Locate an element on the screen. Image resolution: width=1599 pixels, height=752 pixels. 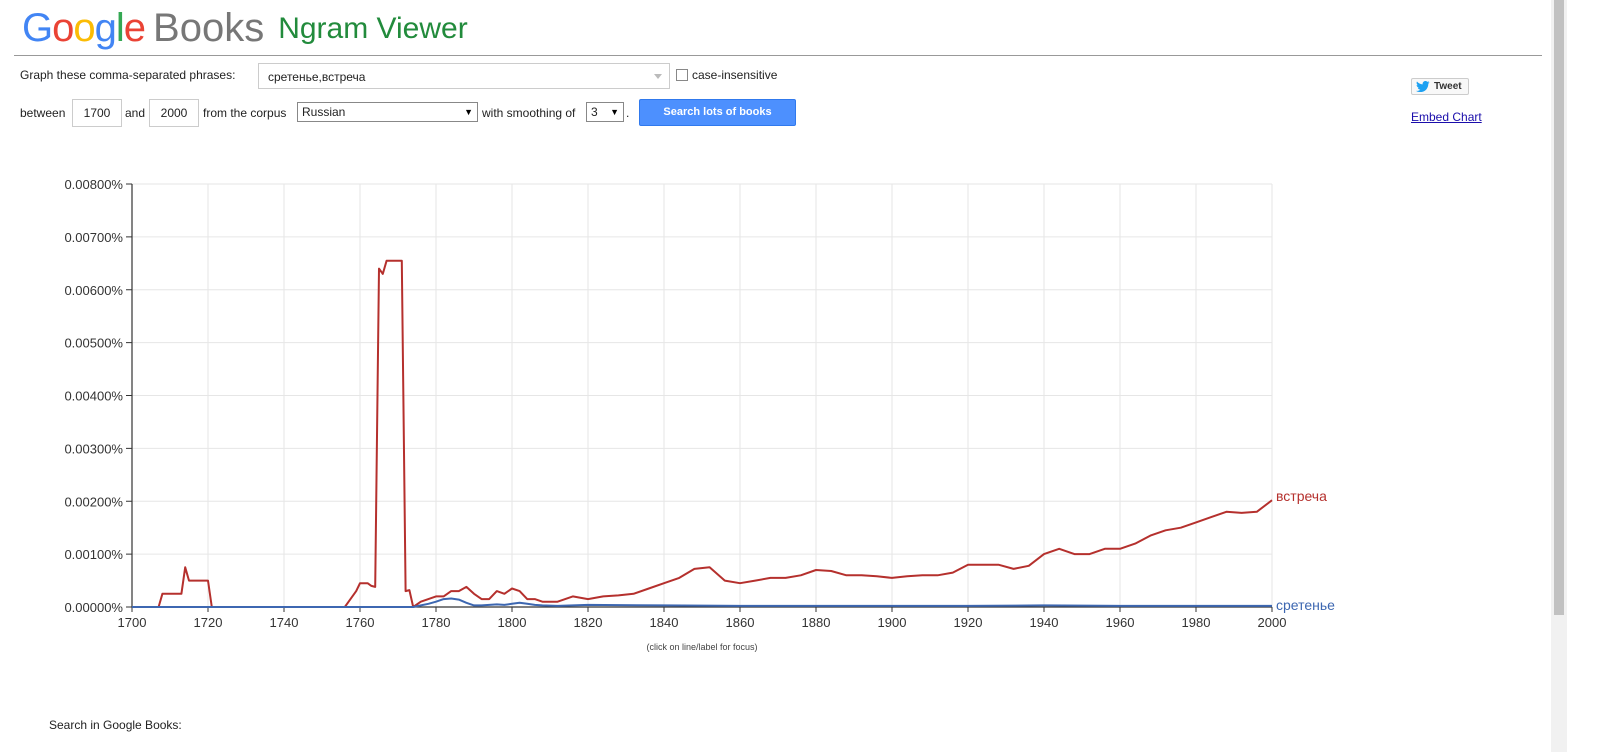
corpus-select: Russian ▼ is located at coordinates (387, 112).